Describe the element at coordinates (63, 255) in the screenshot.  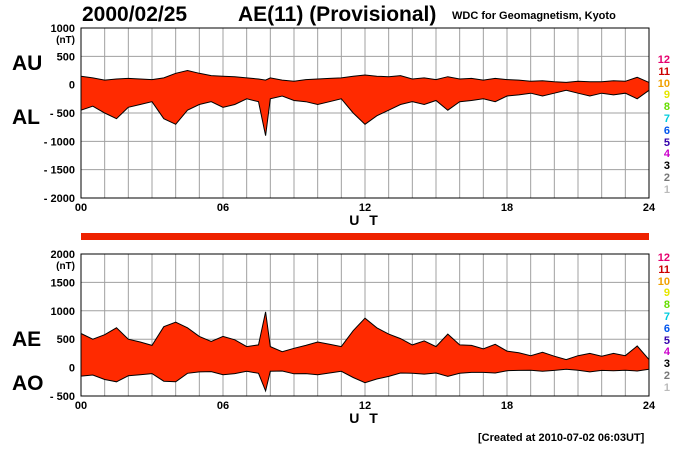
I see `y-tick-label: 2000` at that location.